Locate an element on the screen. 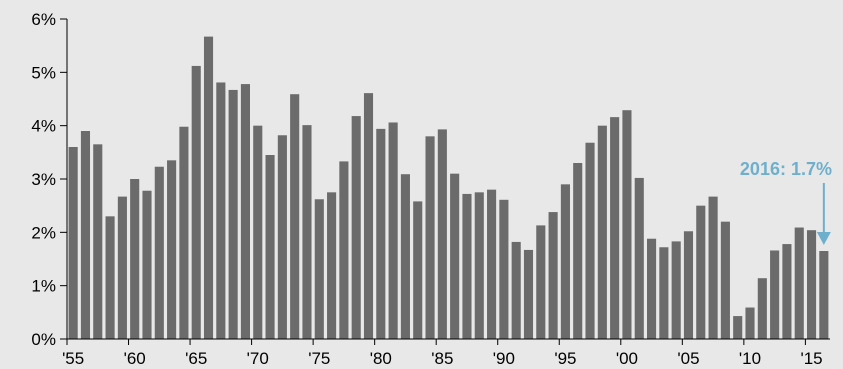  bar-1977 is located at coordinates (344, 250).